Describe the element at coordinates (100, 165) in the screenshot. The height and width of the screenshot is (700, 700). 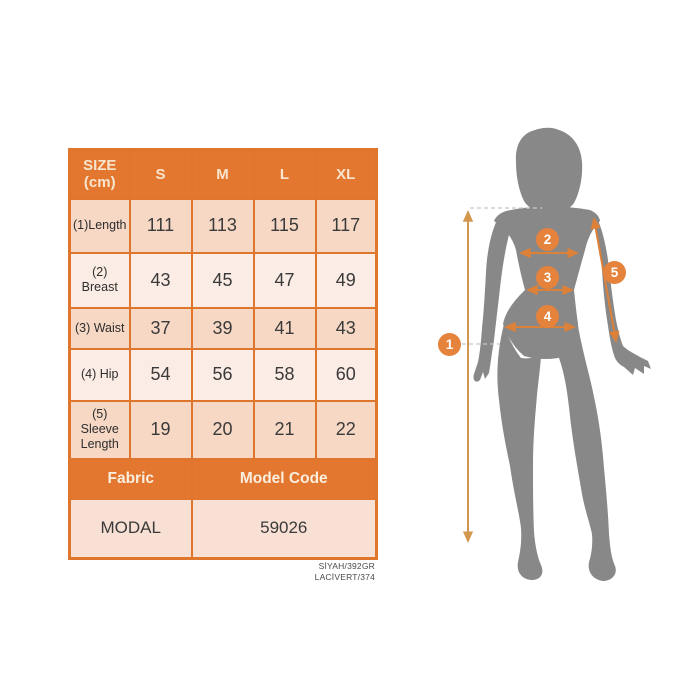
I see `size-header-line1: SIZE` at that location.